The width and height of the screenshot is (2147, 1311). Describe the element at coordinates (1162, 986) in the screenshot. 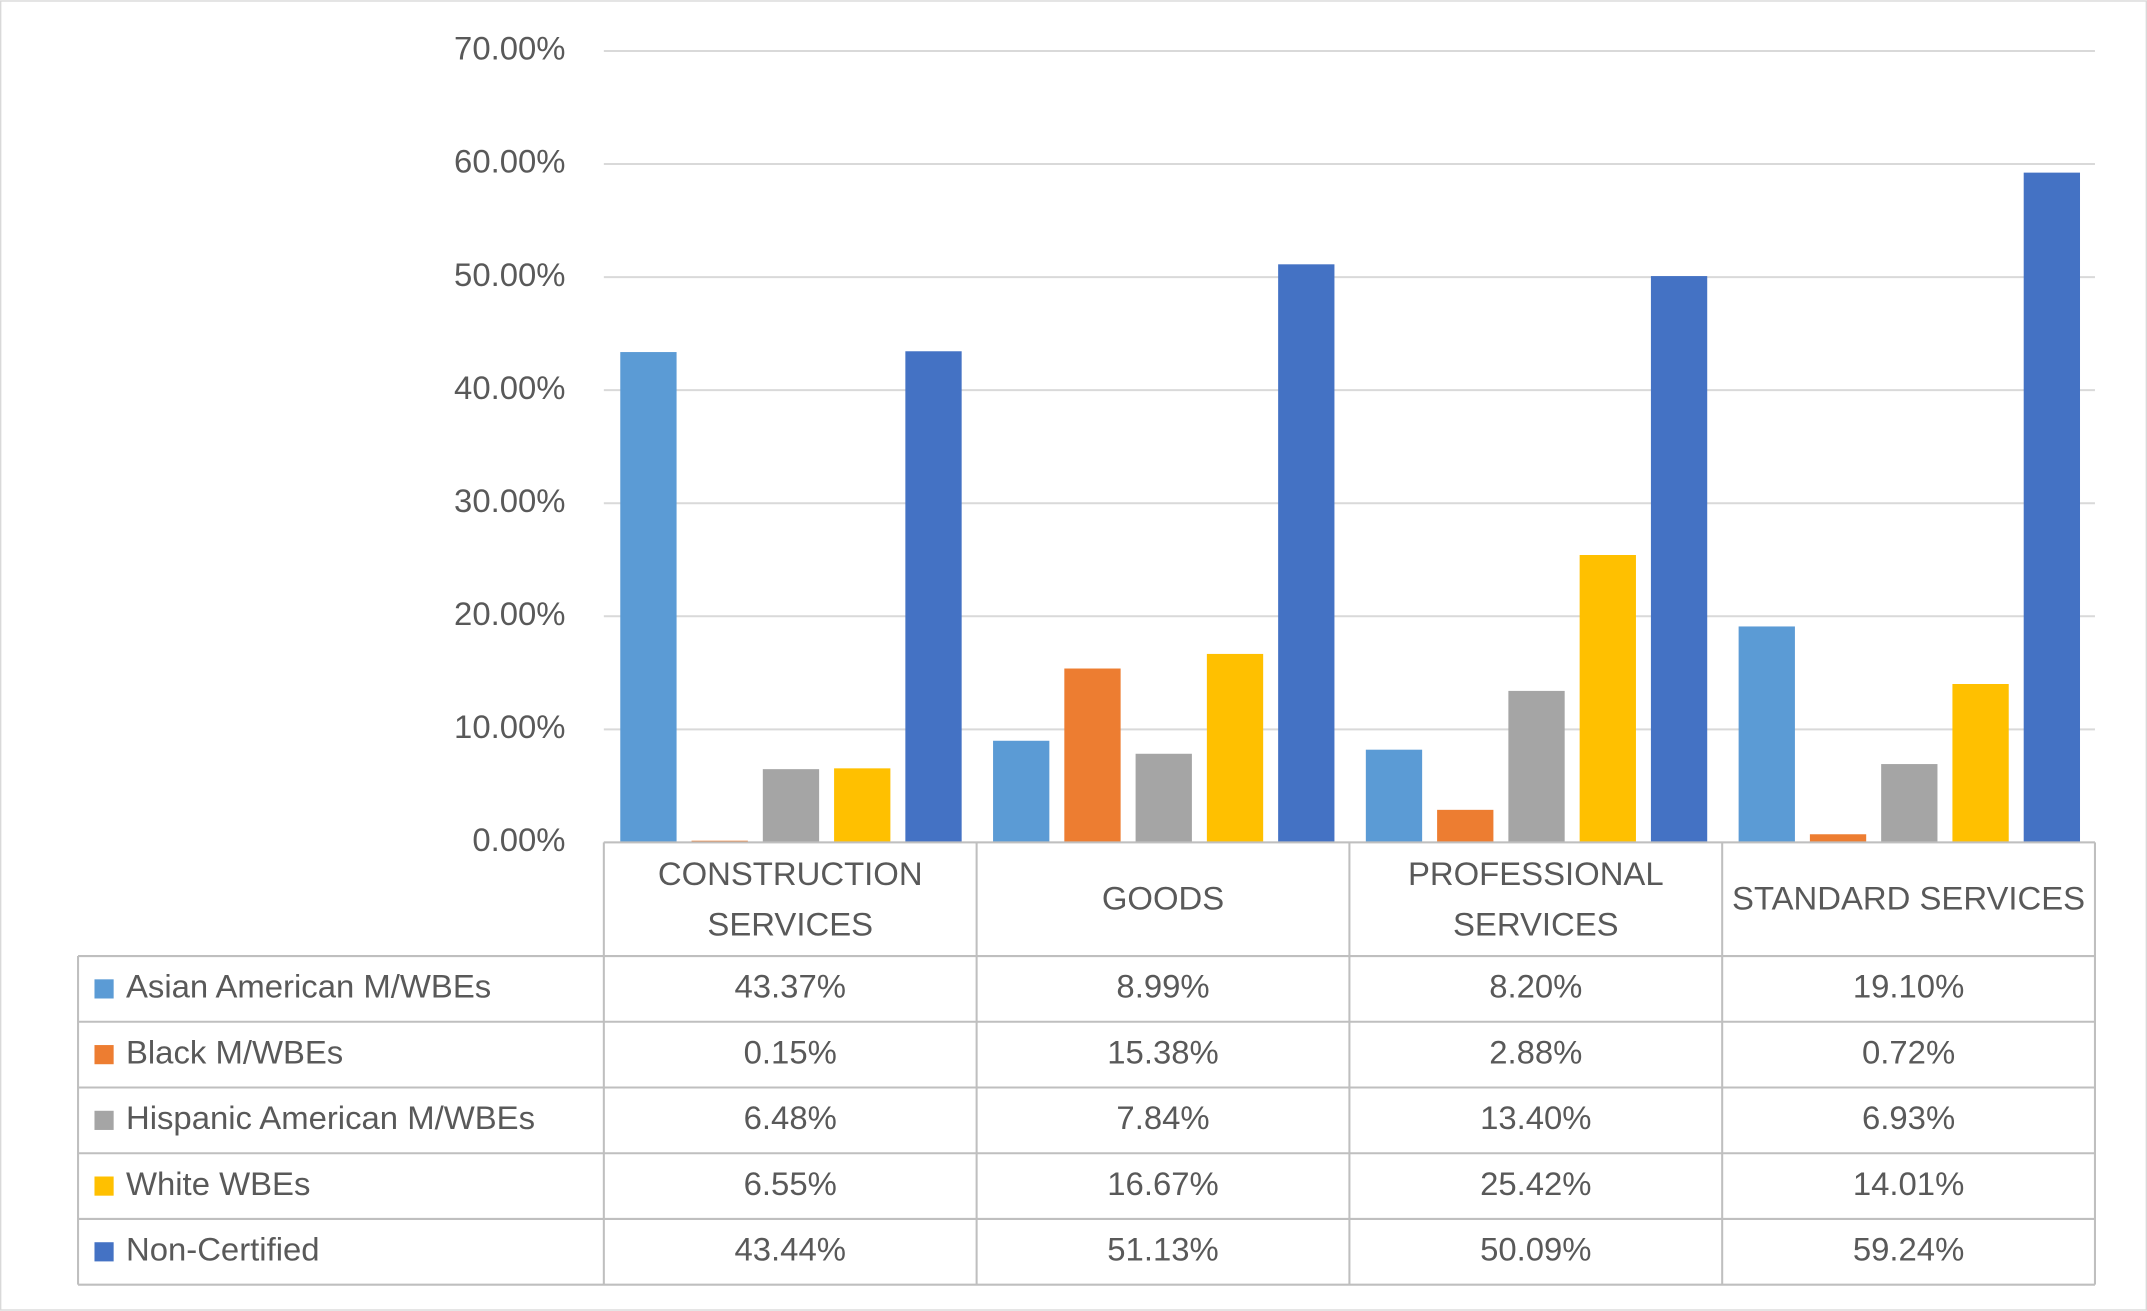

I see `data-label: 8.99%` at that location.